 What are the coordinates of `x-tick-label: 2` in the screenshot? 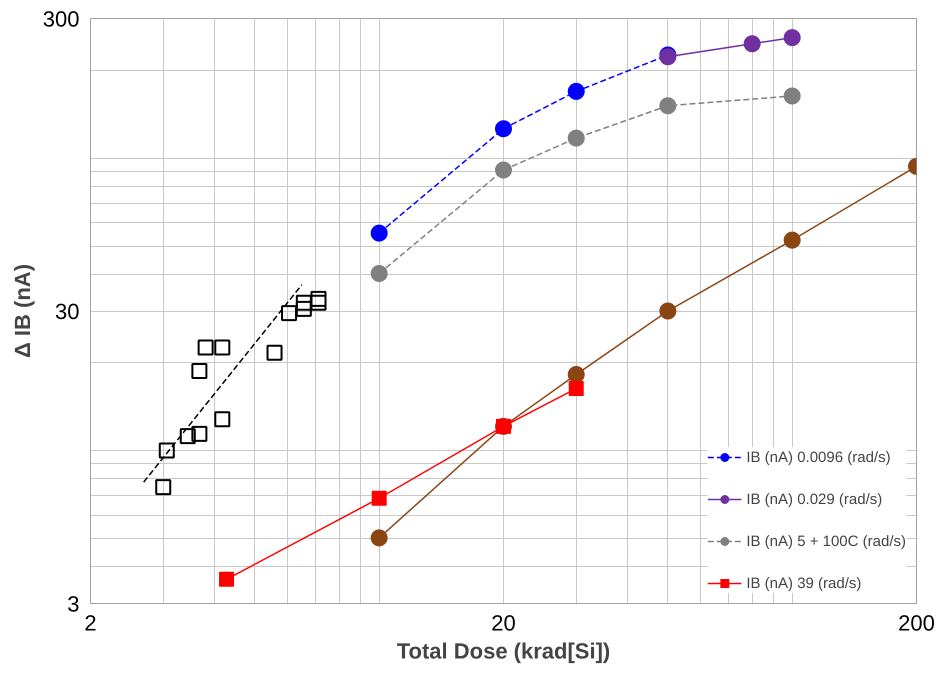 It's located at (90, 623).